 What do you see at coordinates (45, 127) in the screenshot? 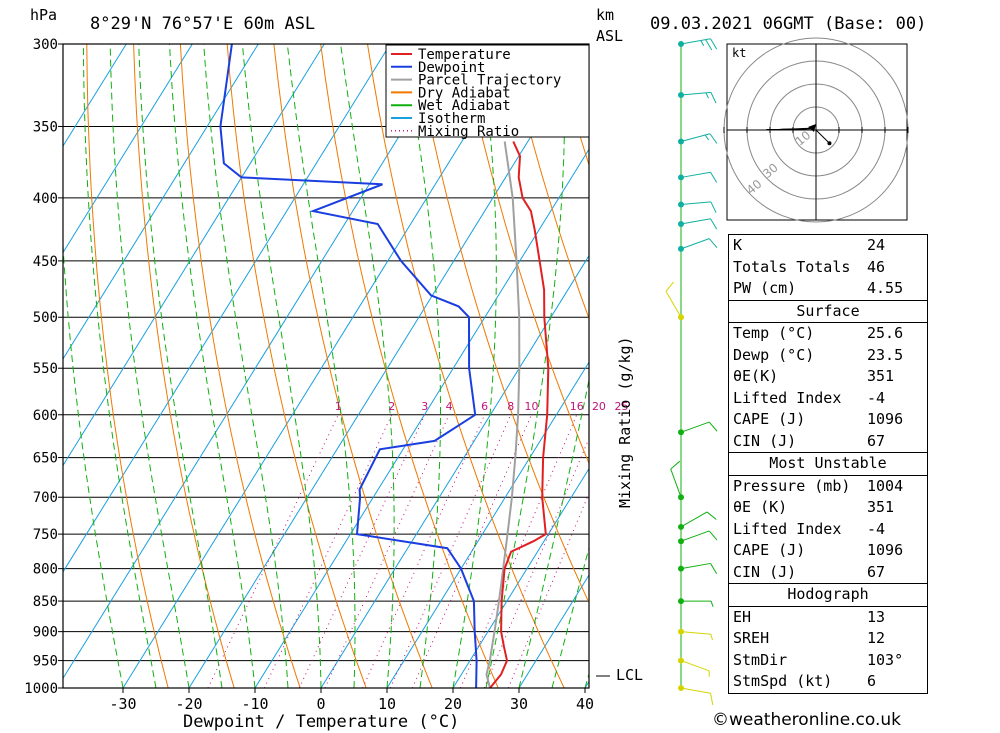
I see `pressure-tick-label: 350` at bounding box center [45, 127].